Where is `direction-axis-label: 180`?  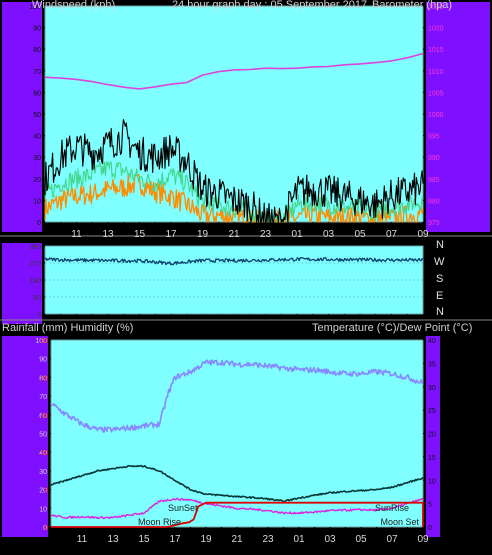 direction-axis-label: 180 is located at coordinates (35, 281).